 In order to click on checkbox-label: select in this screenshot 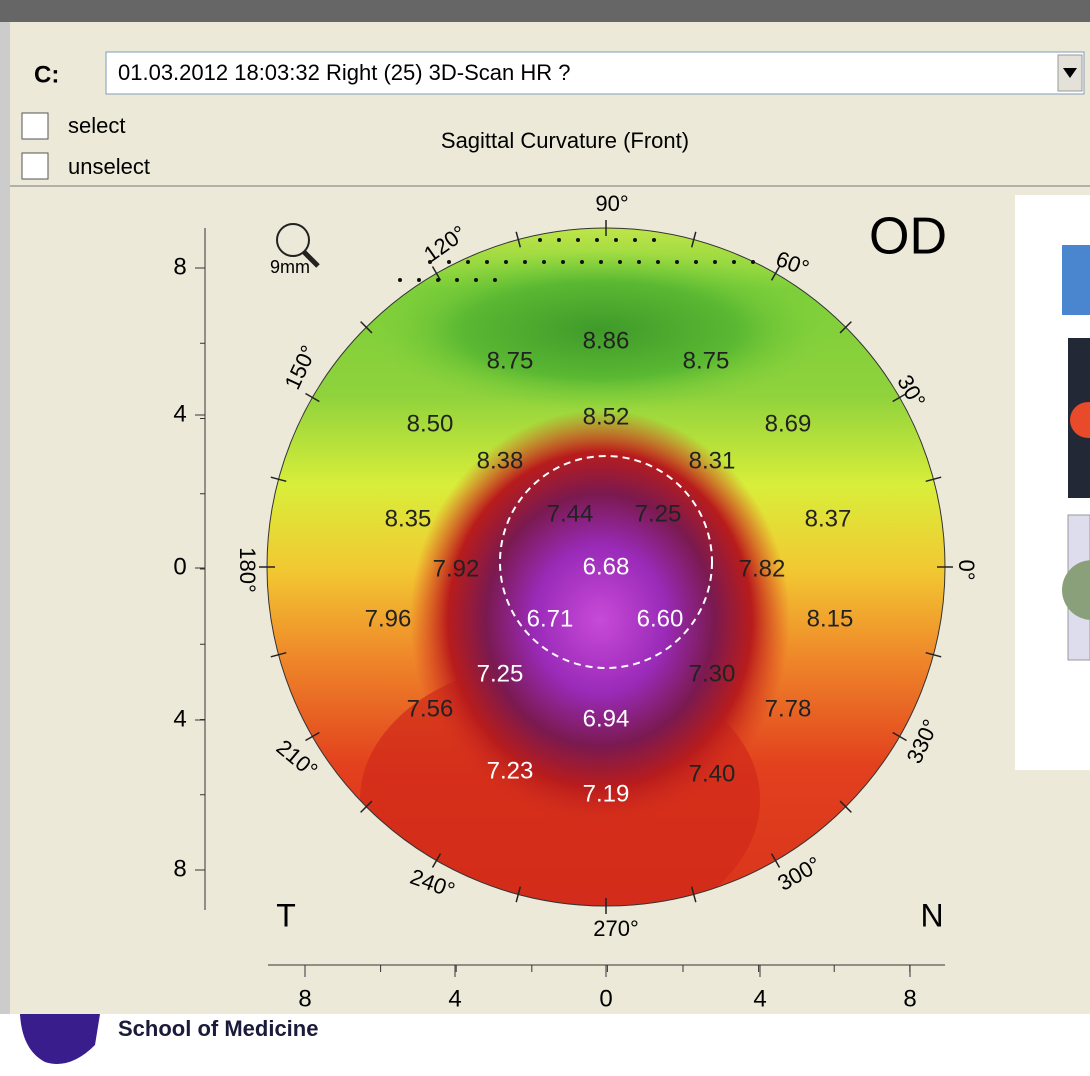, I will do `click(96, 125)`.